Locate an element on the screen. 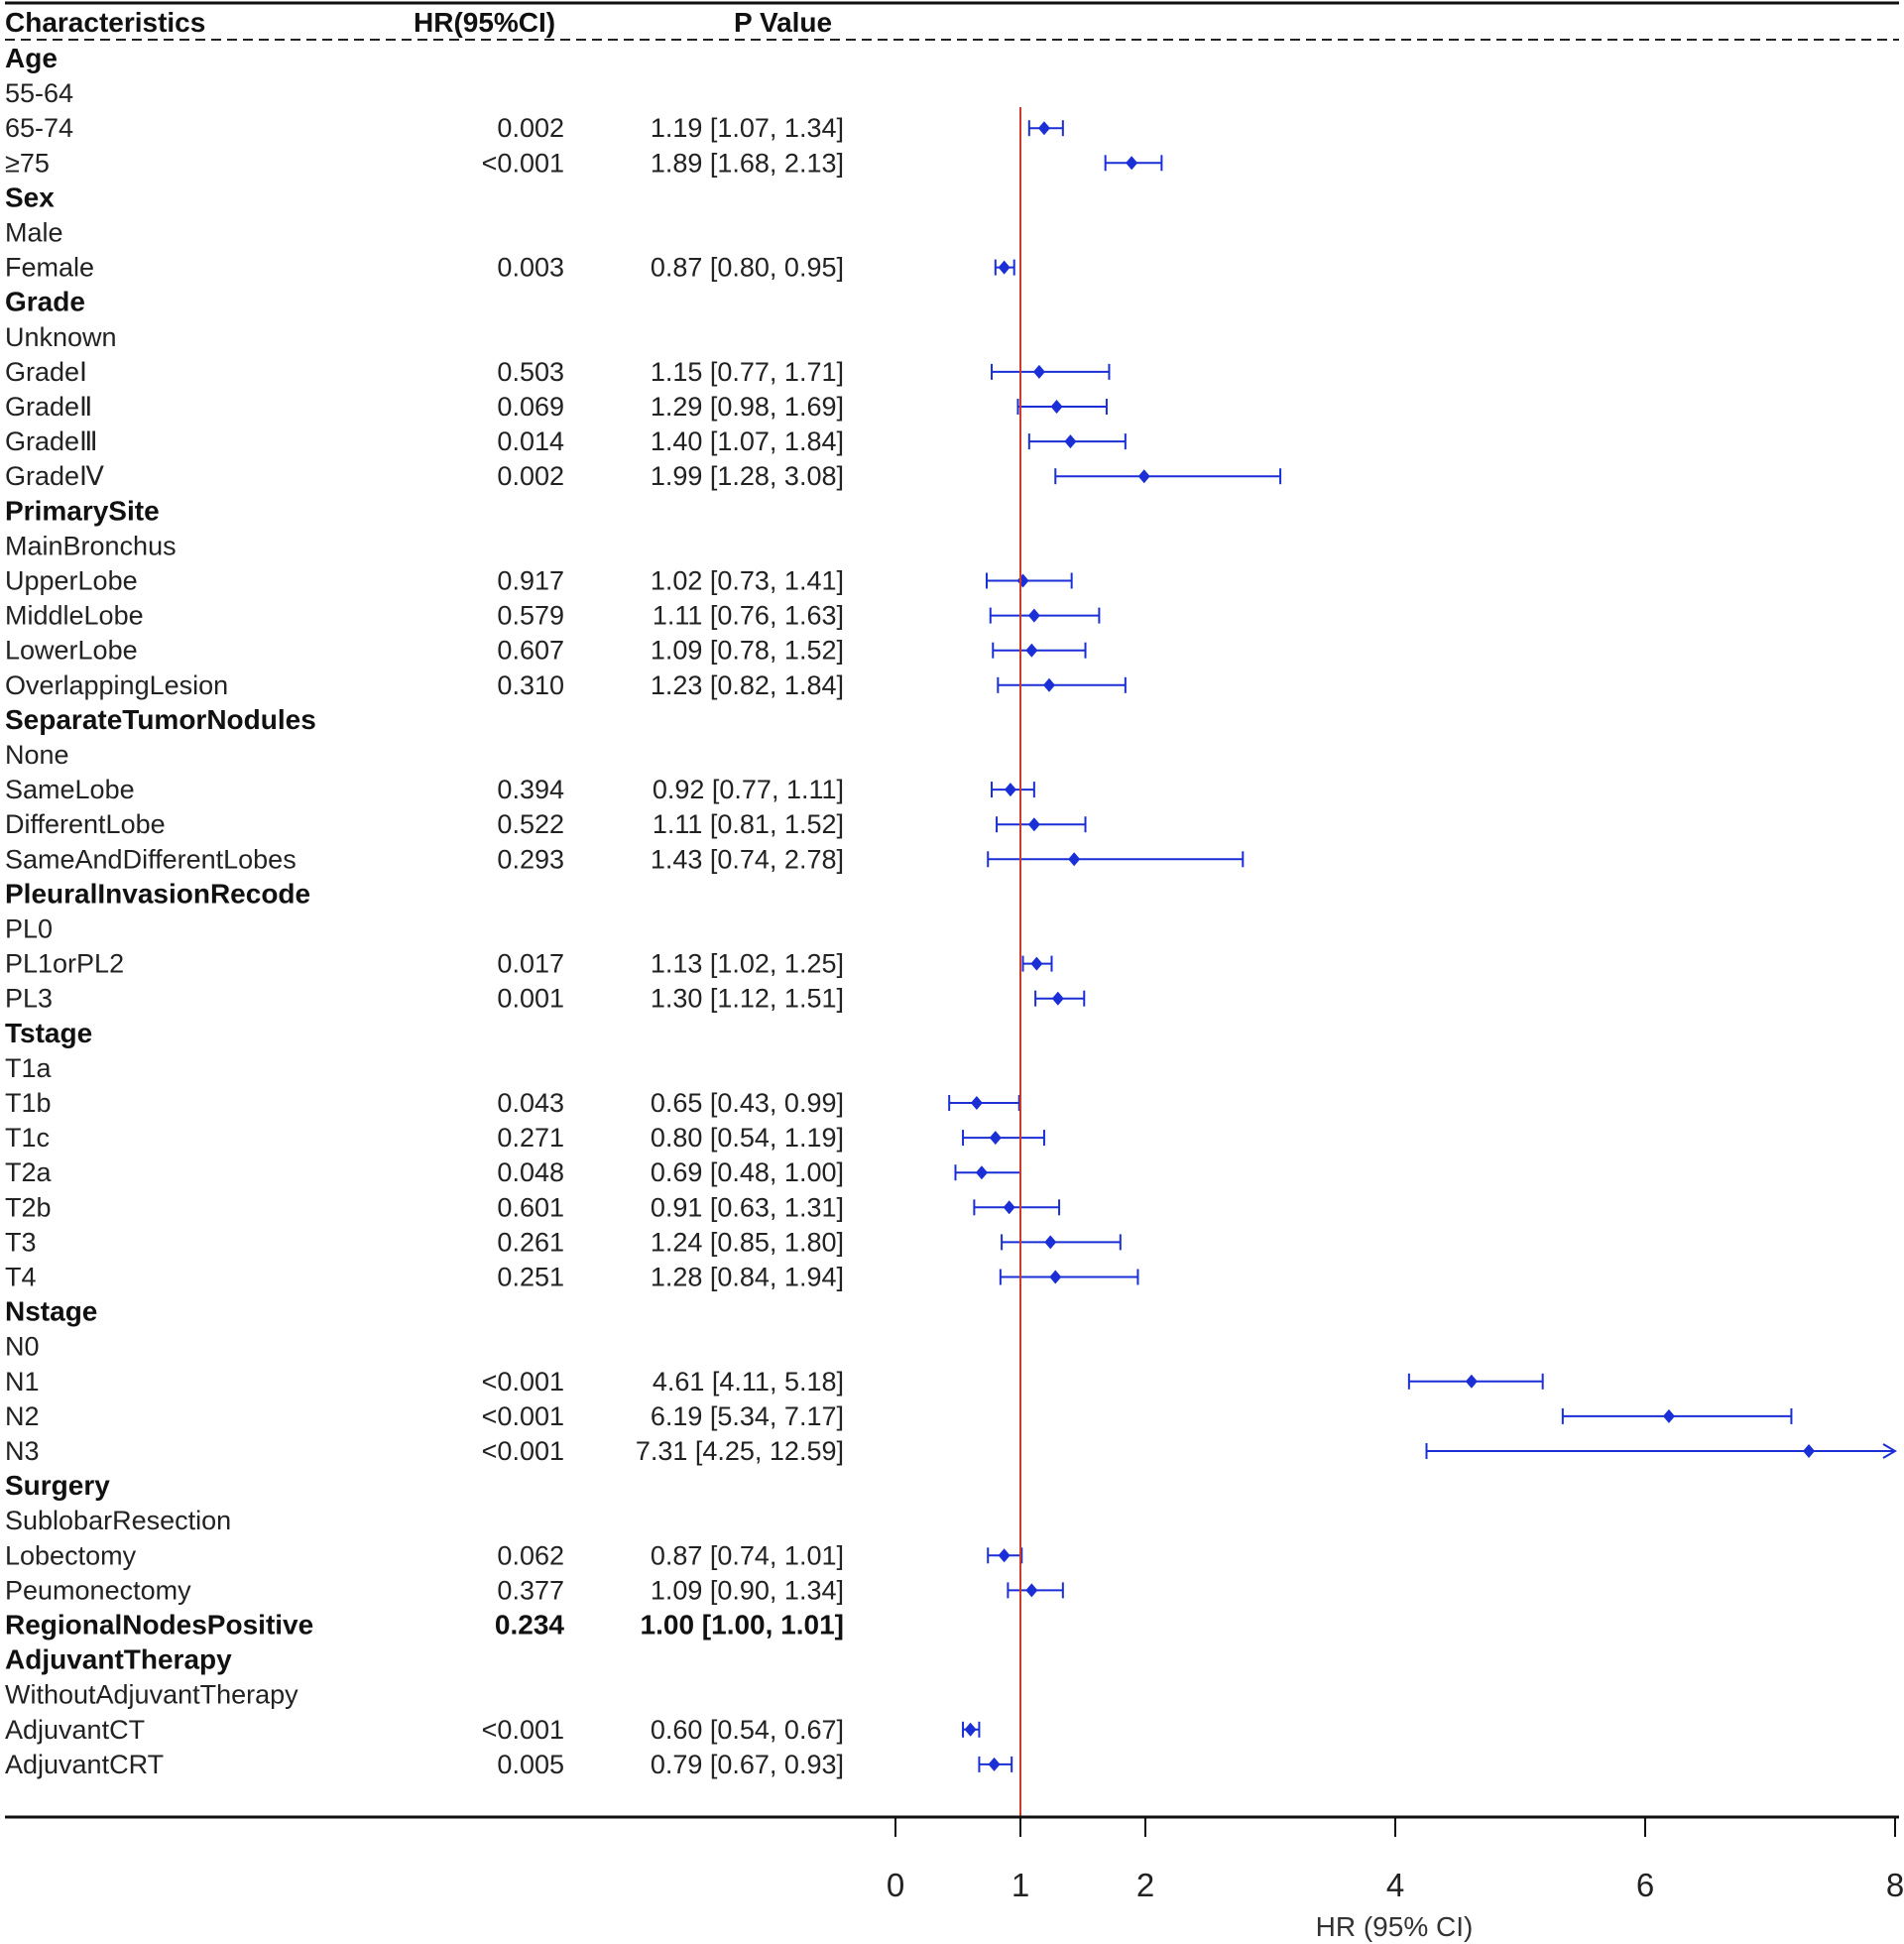 The width and height of the screenshot is (1904, 1944). row-label: DifferentLobe is located at coordinates (85, 824).